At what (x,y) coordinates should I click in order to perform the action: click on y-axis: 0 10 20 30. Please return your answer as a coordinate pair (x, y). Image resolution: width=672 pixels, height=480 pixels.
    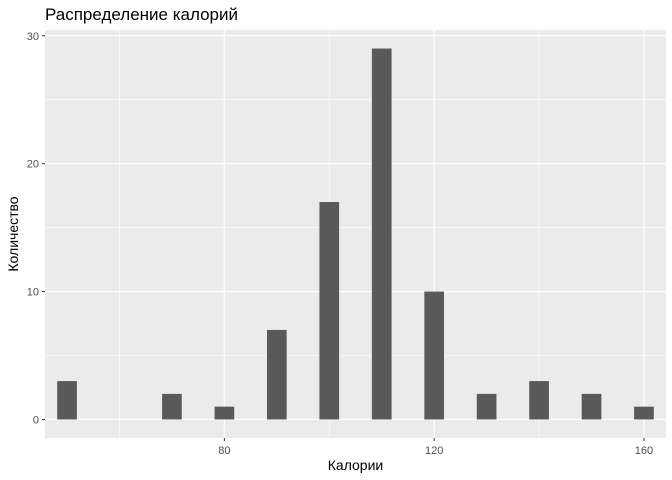
    Looking at the image, I should click on (36, 228).